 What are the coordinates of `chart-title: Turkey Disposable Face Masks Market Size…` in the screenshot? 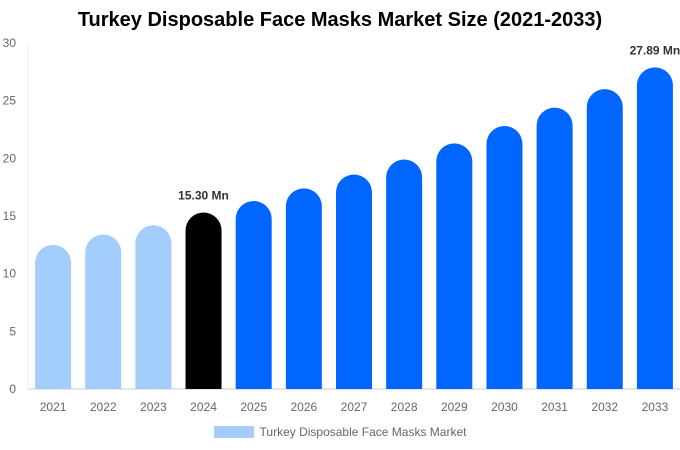 It's located at (340, 20).